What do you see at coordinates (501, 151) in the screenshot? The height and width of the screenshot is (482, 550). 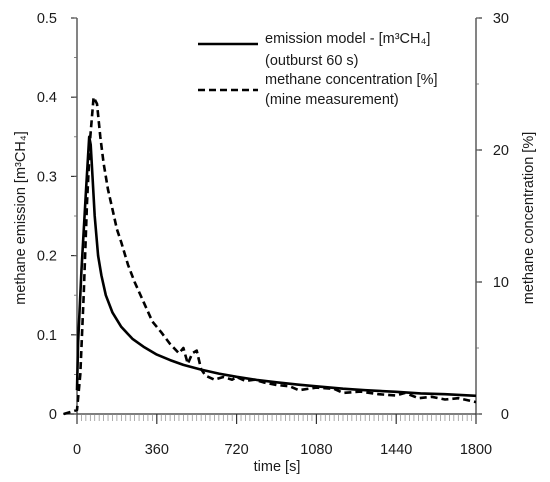 I see `right-y-tick-label: 20` at bounding box center [501, 151].